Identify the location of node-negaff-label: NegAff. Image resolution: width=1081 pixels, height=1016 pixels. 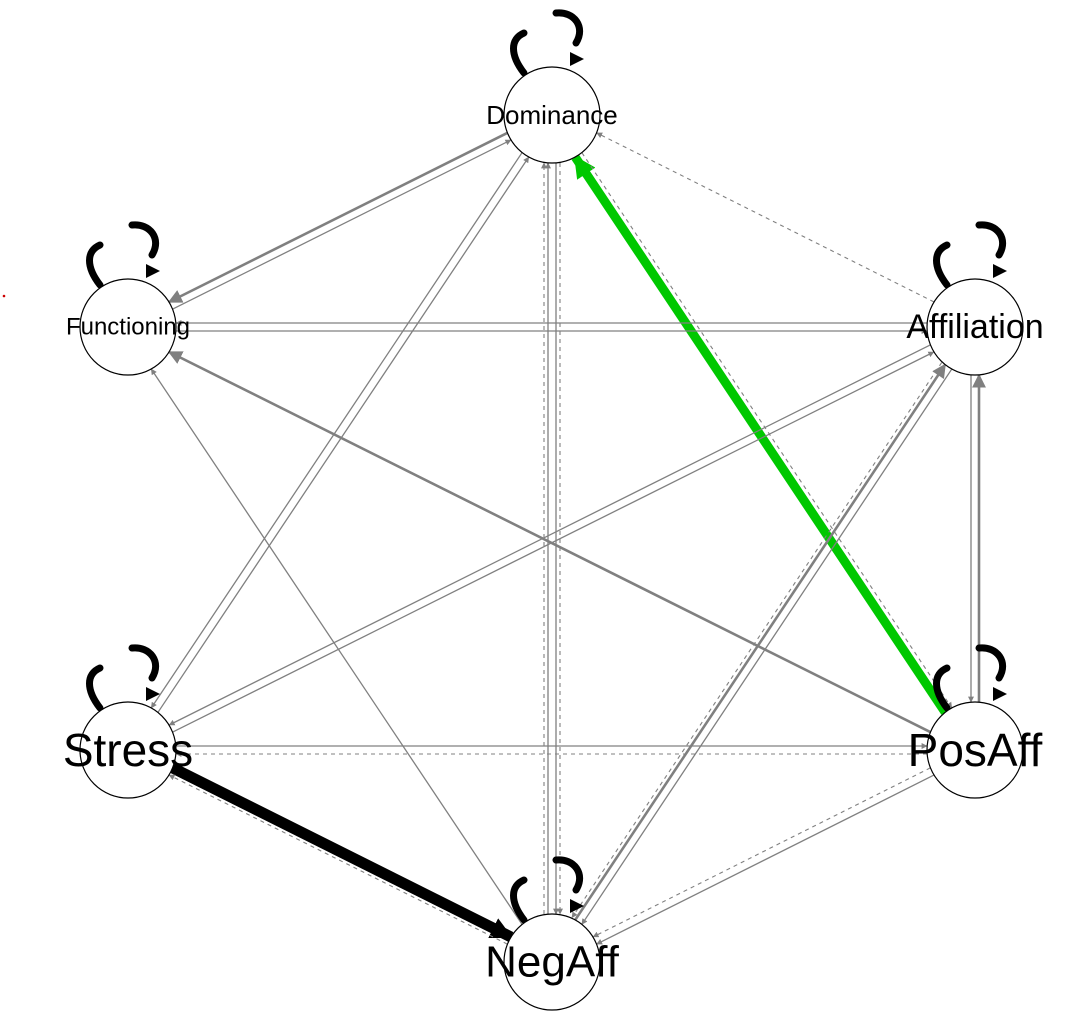
(552, 962).